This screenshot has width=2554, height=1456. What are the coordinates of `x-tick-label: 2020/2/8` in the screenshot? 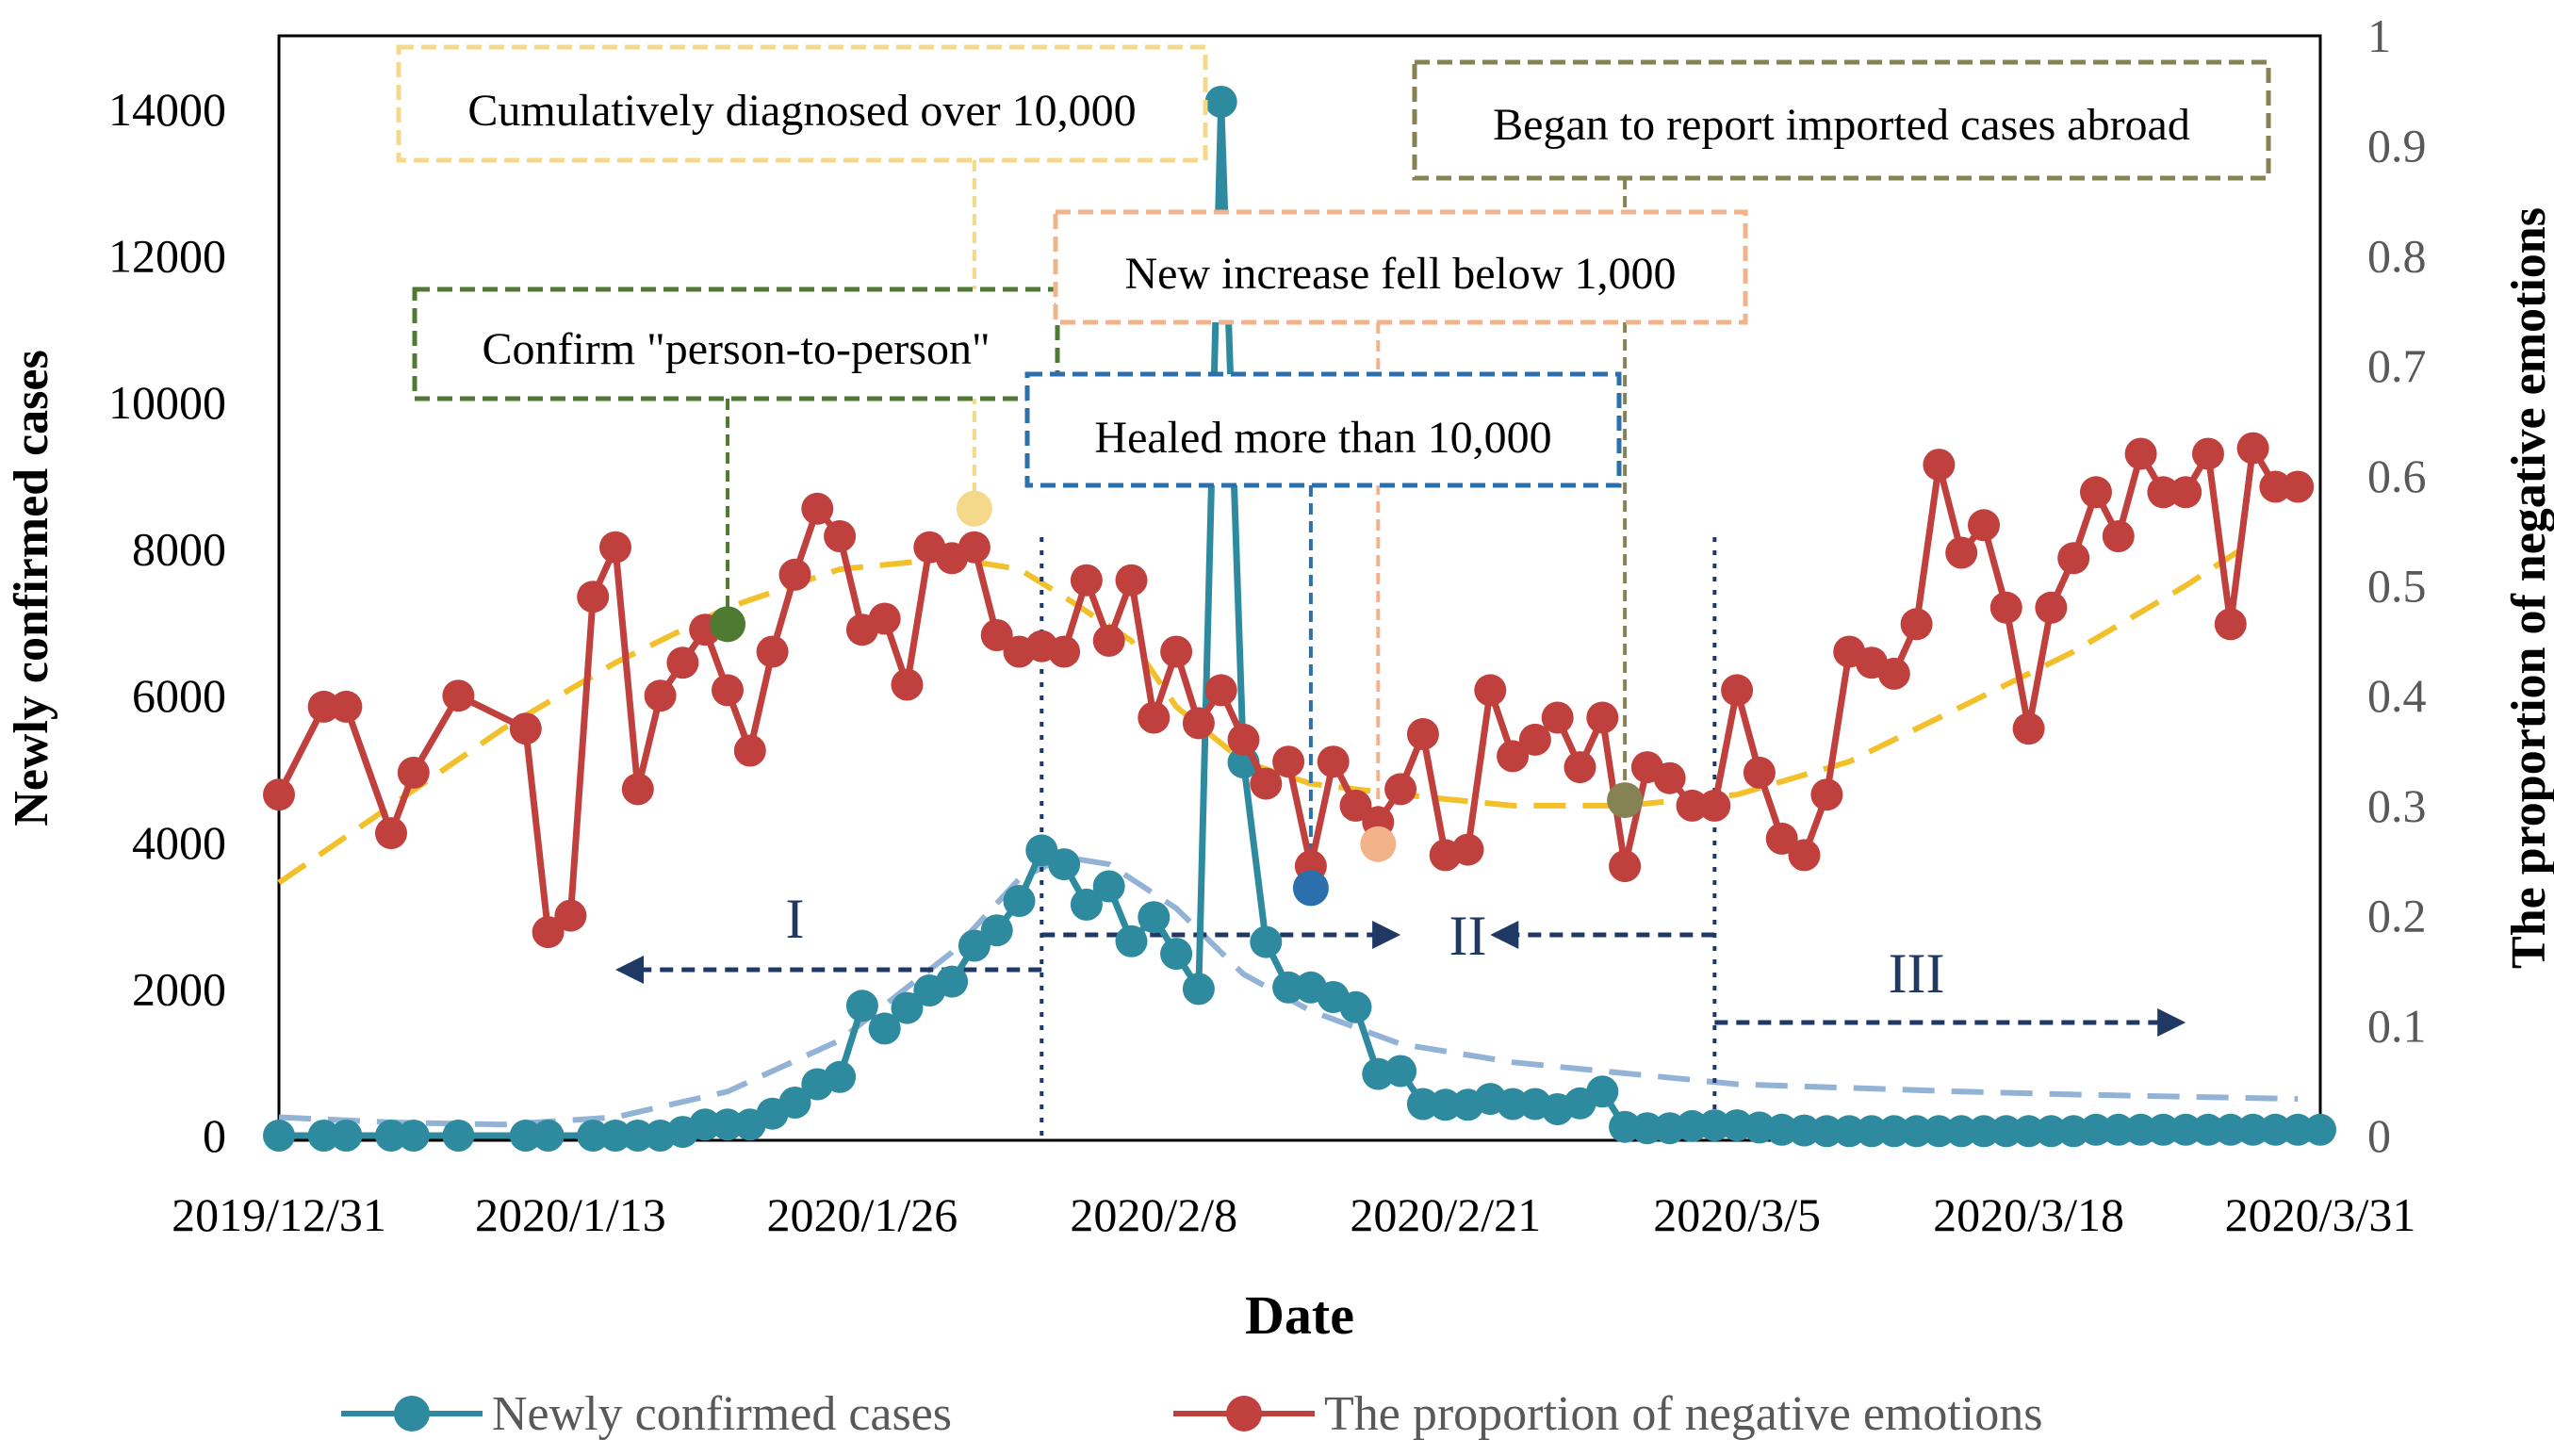 It's located at (1153, 1214).